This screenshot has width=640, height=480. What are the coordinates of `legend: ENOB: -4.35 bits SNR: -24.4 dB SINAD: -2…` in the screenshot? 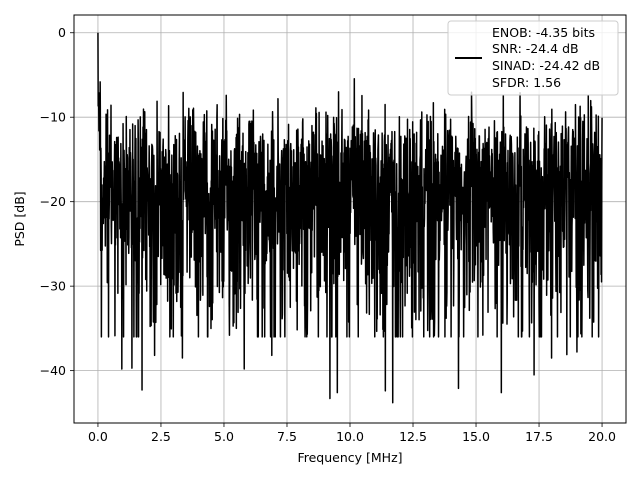 It's located at (533, 58).